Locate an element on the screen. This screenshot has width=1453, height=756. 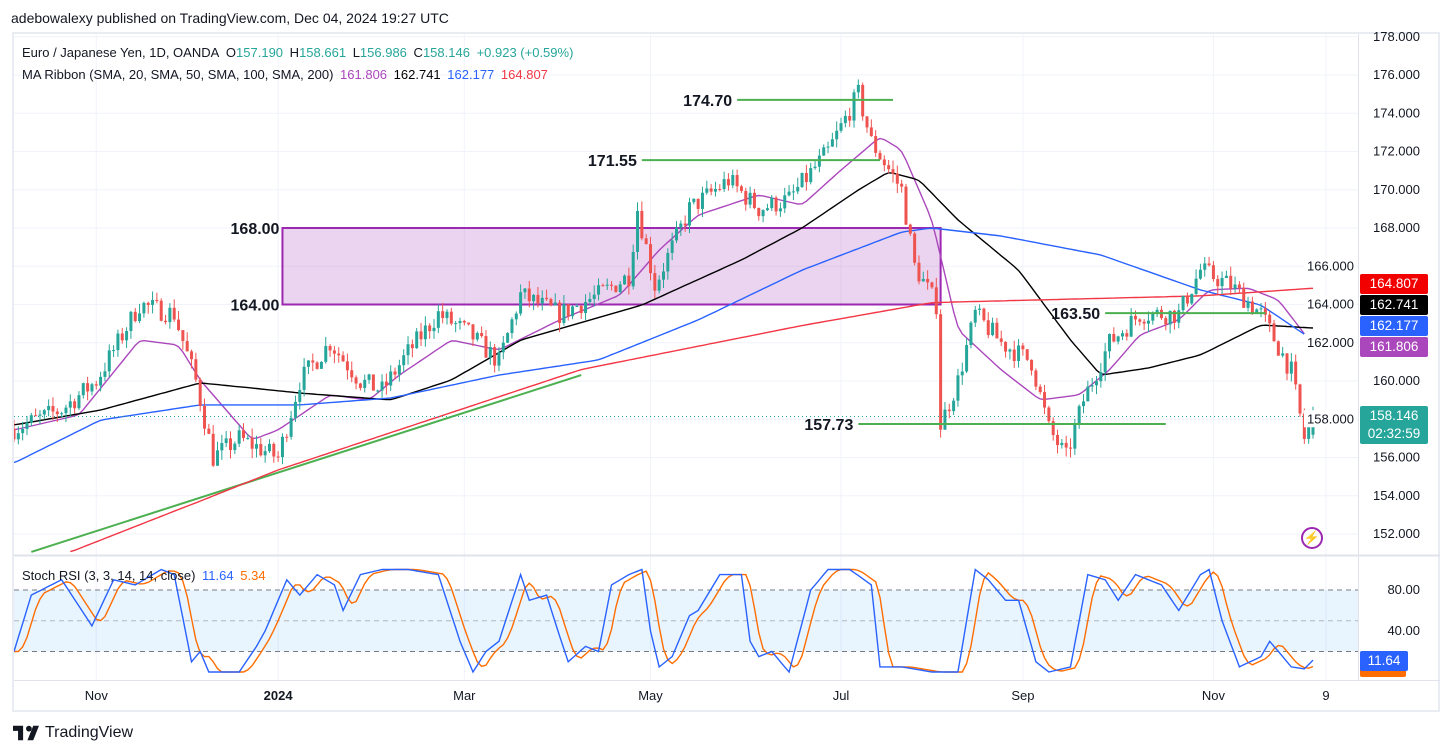
footer-brand: TradingView is located at coordinates (89, 732).